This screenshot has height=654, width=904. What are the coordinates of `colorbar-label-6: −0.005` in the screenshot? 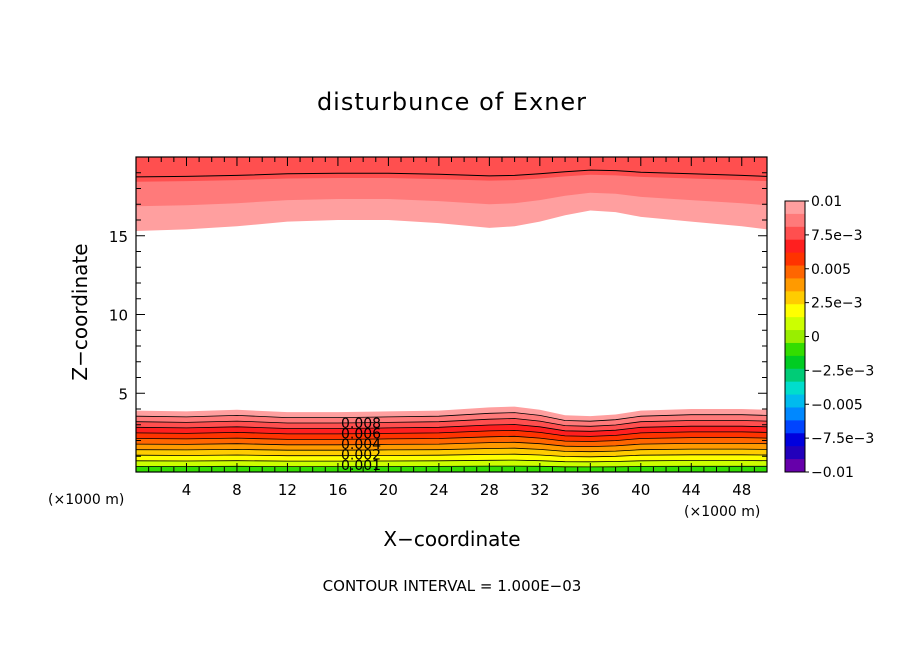 It's located at (837, 405).